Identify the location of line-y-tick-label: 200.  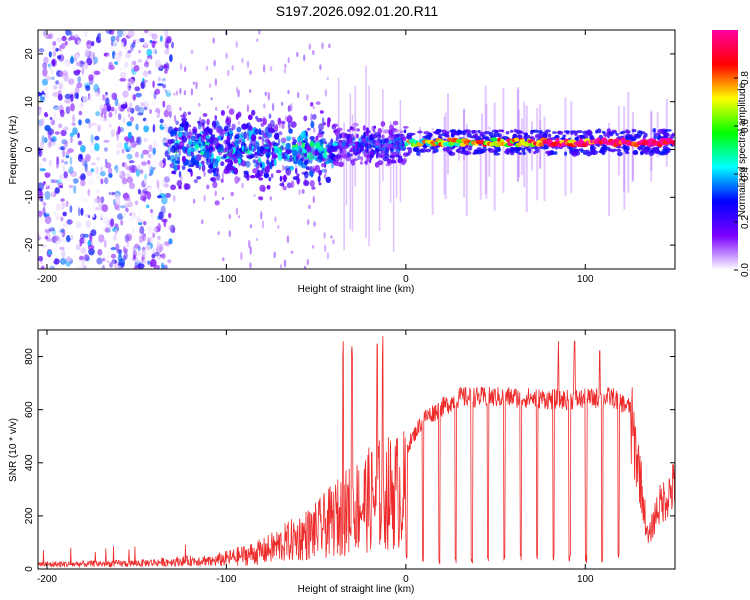
(29, 515).